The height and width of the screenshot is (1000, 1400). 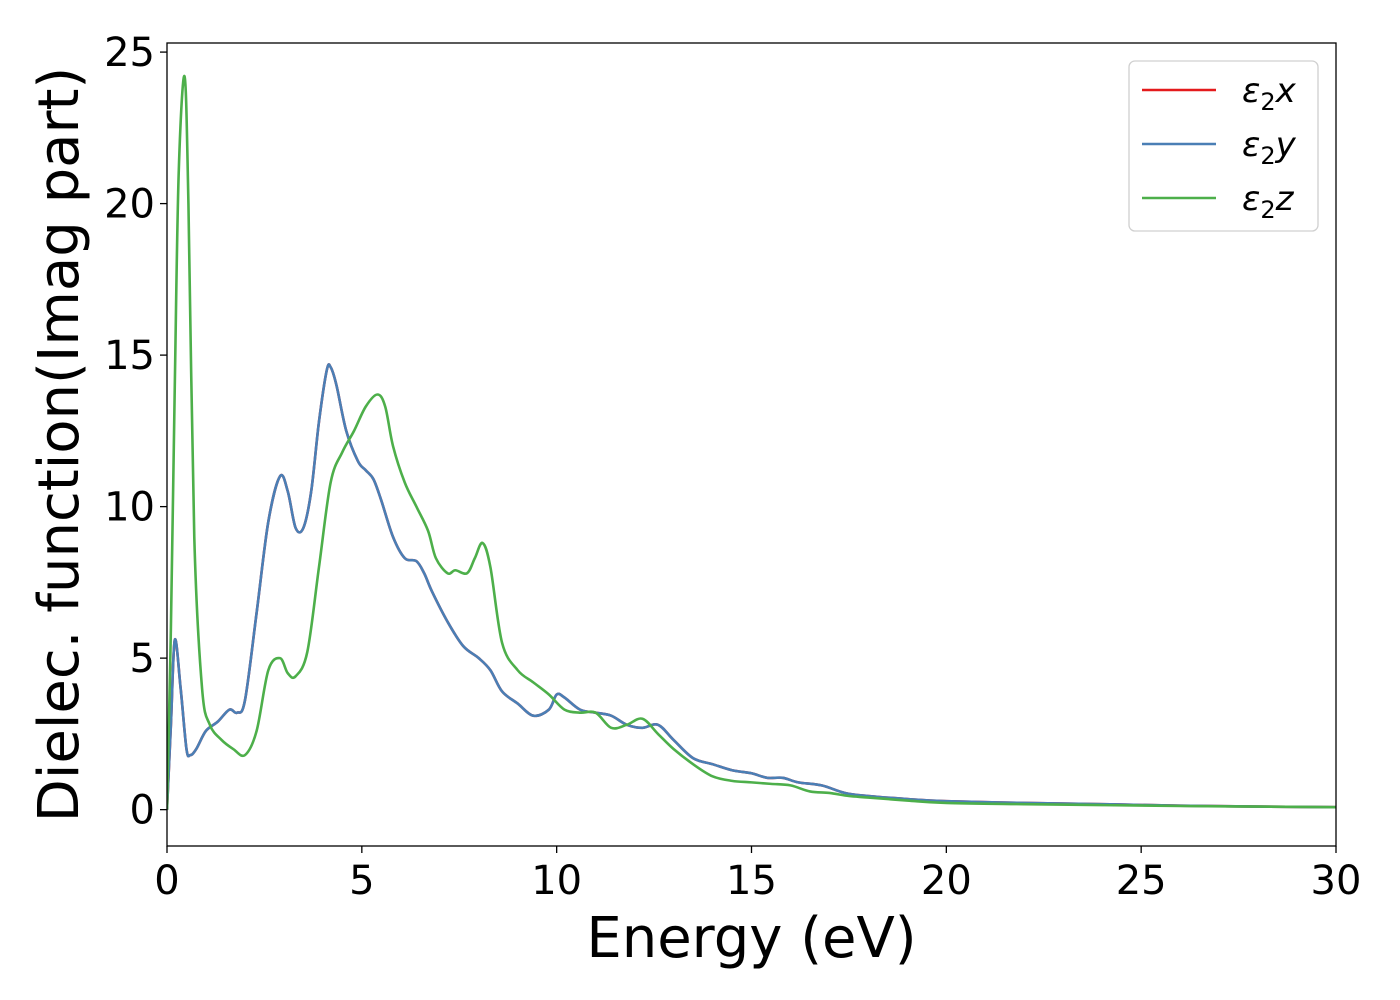 I want to click on y-tick-label: 20, so click(x=129, y=205).